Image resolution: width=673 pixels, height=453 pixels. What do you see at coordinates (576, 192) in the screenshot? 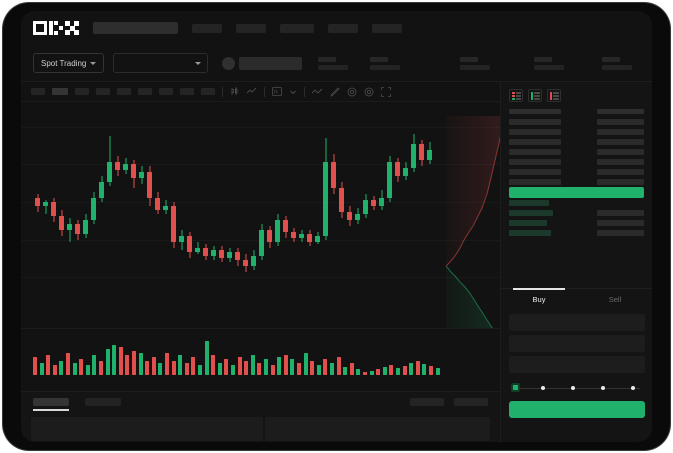
I see `orderbook-last-price-row` at bounding box center [576, 192].